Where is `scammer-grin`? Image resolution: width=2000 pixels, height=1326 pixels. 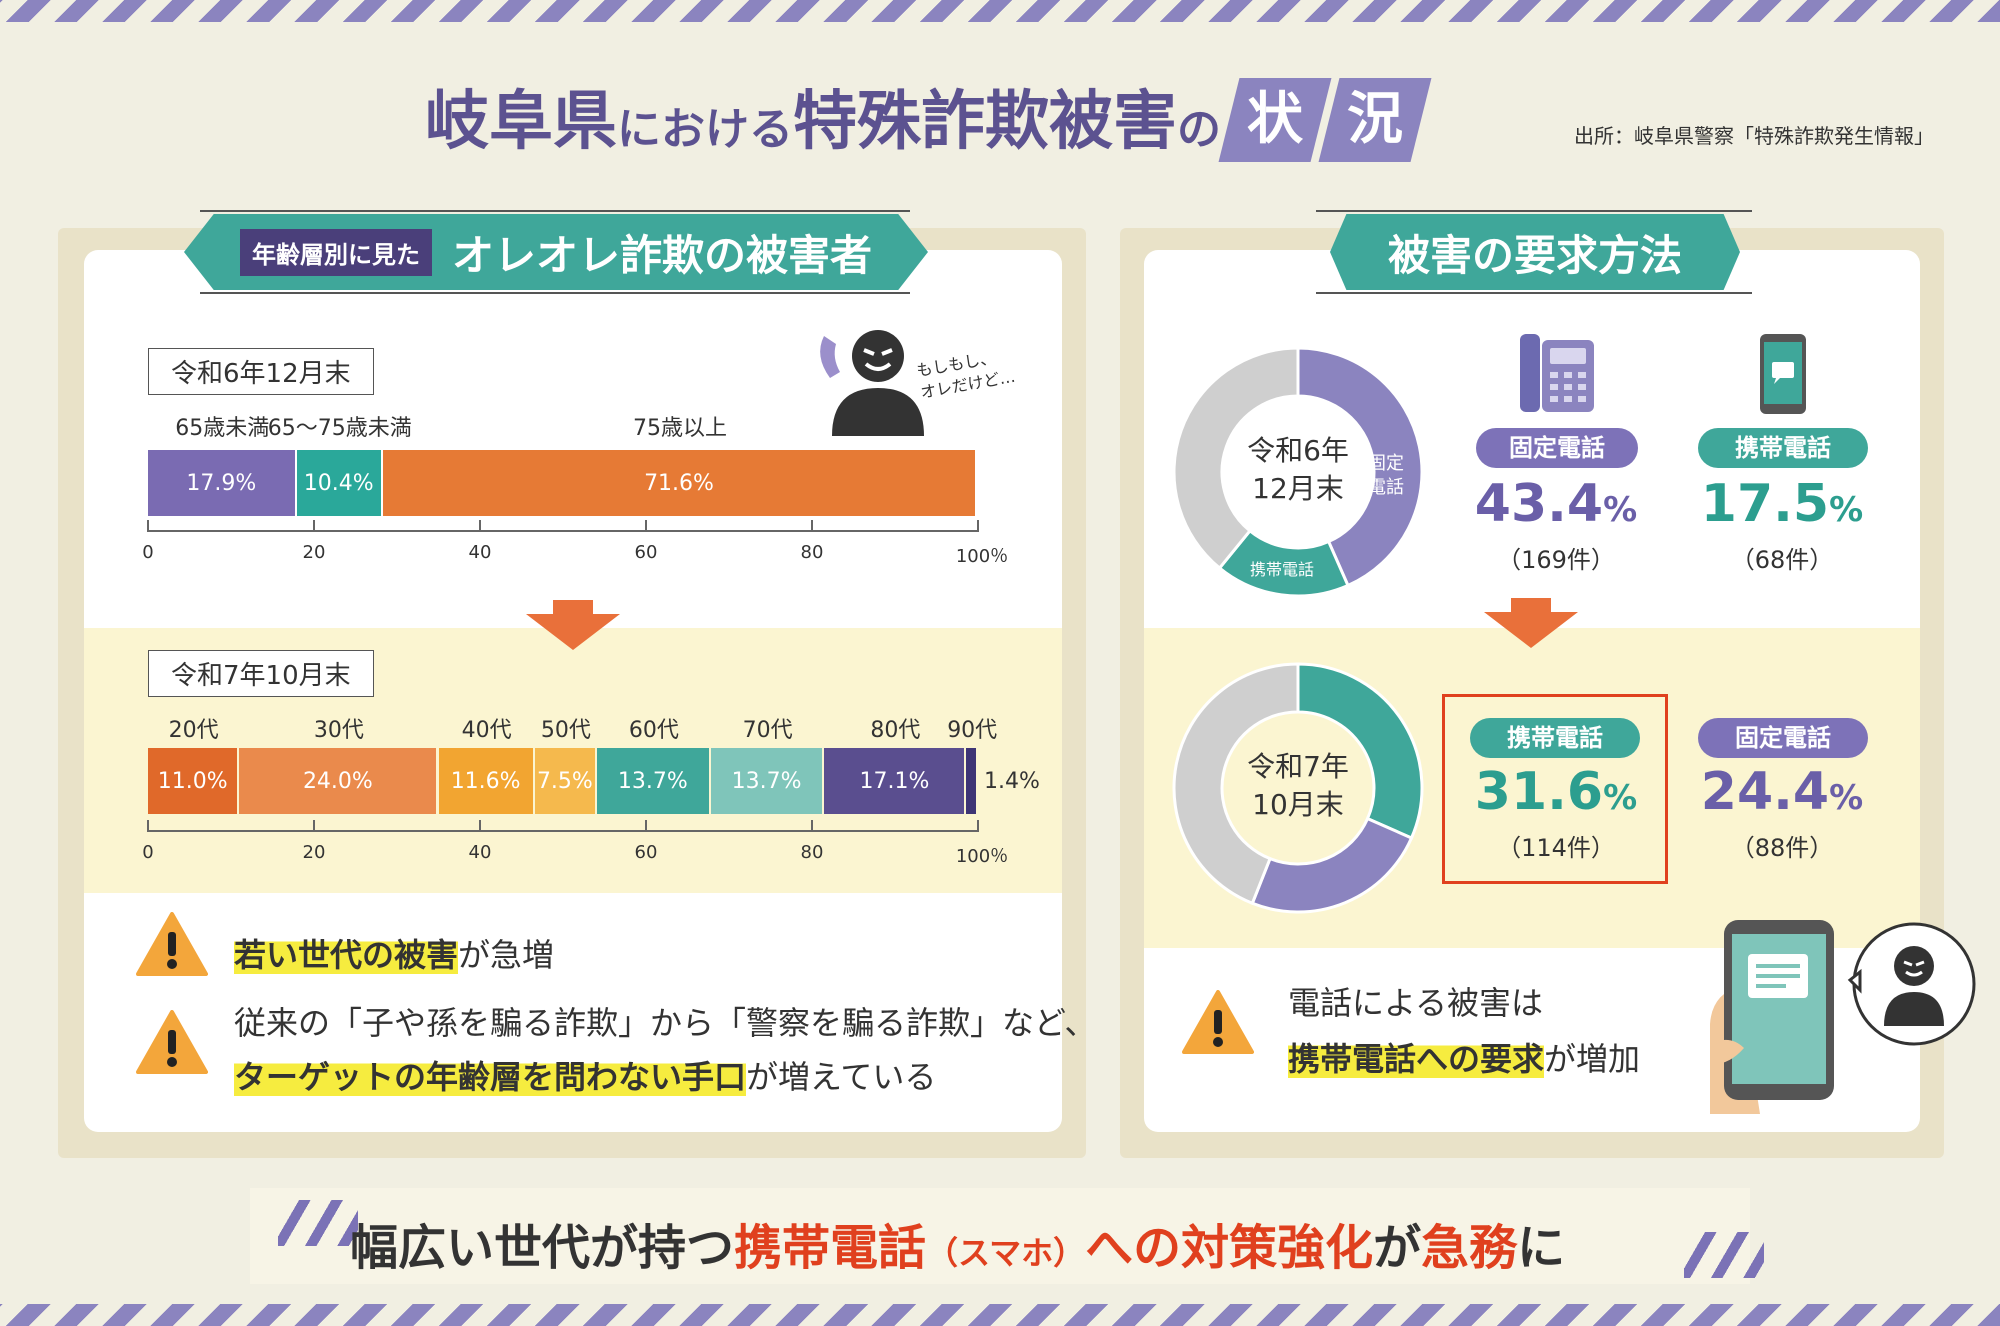
scammer-grin is located at coordinates (878, 366).